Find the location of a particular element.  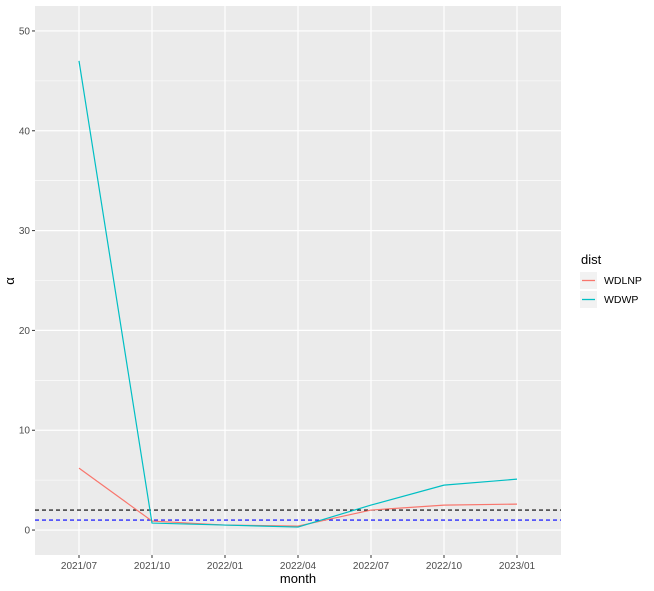

y-tick-label: 0 is located at coordinates (27, 531).